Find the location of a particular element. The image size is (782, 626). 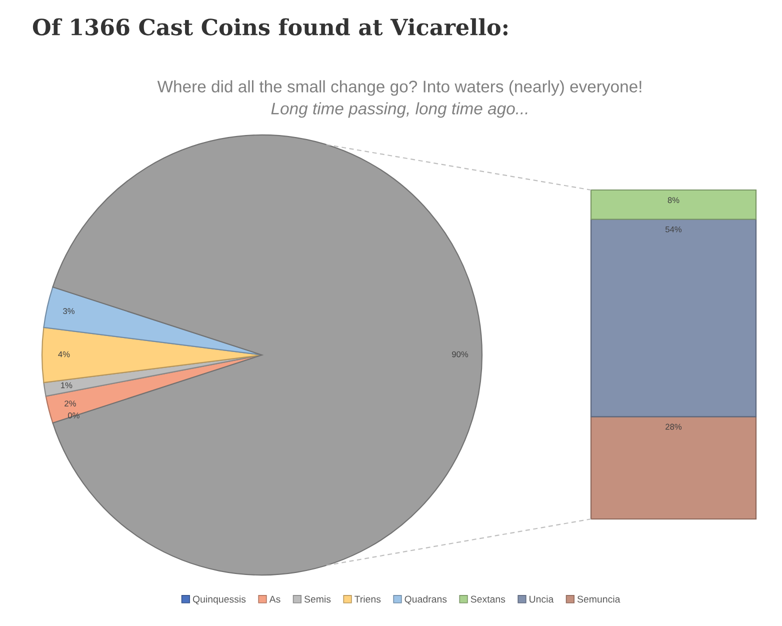

legend-label: Triens is located at coordinates (367, 599).